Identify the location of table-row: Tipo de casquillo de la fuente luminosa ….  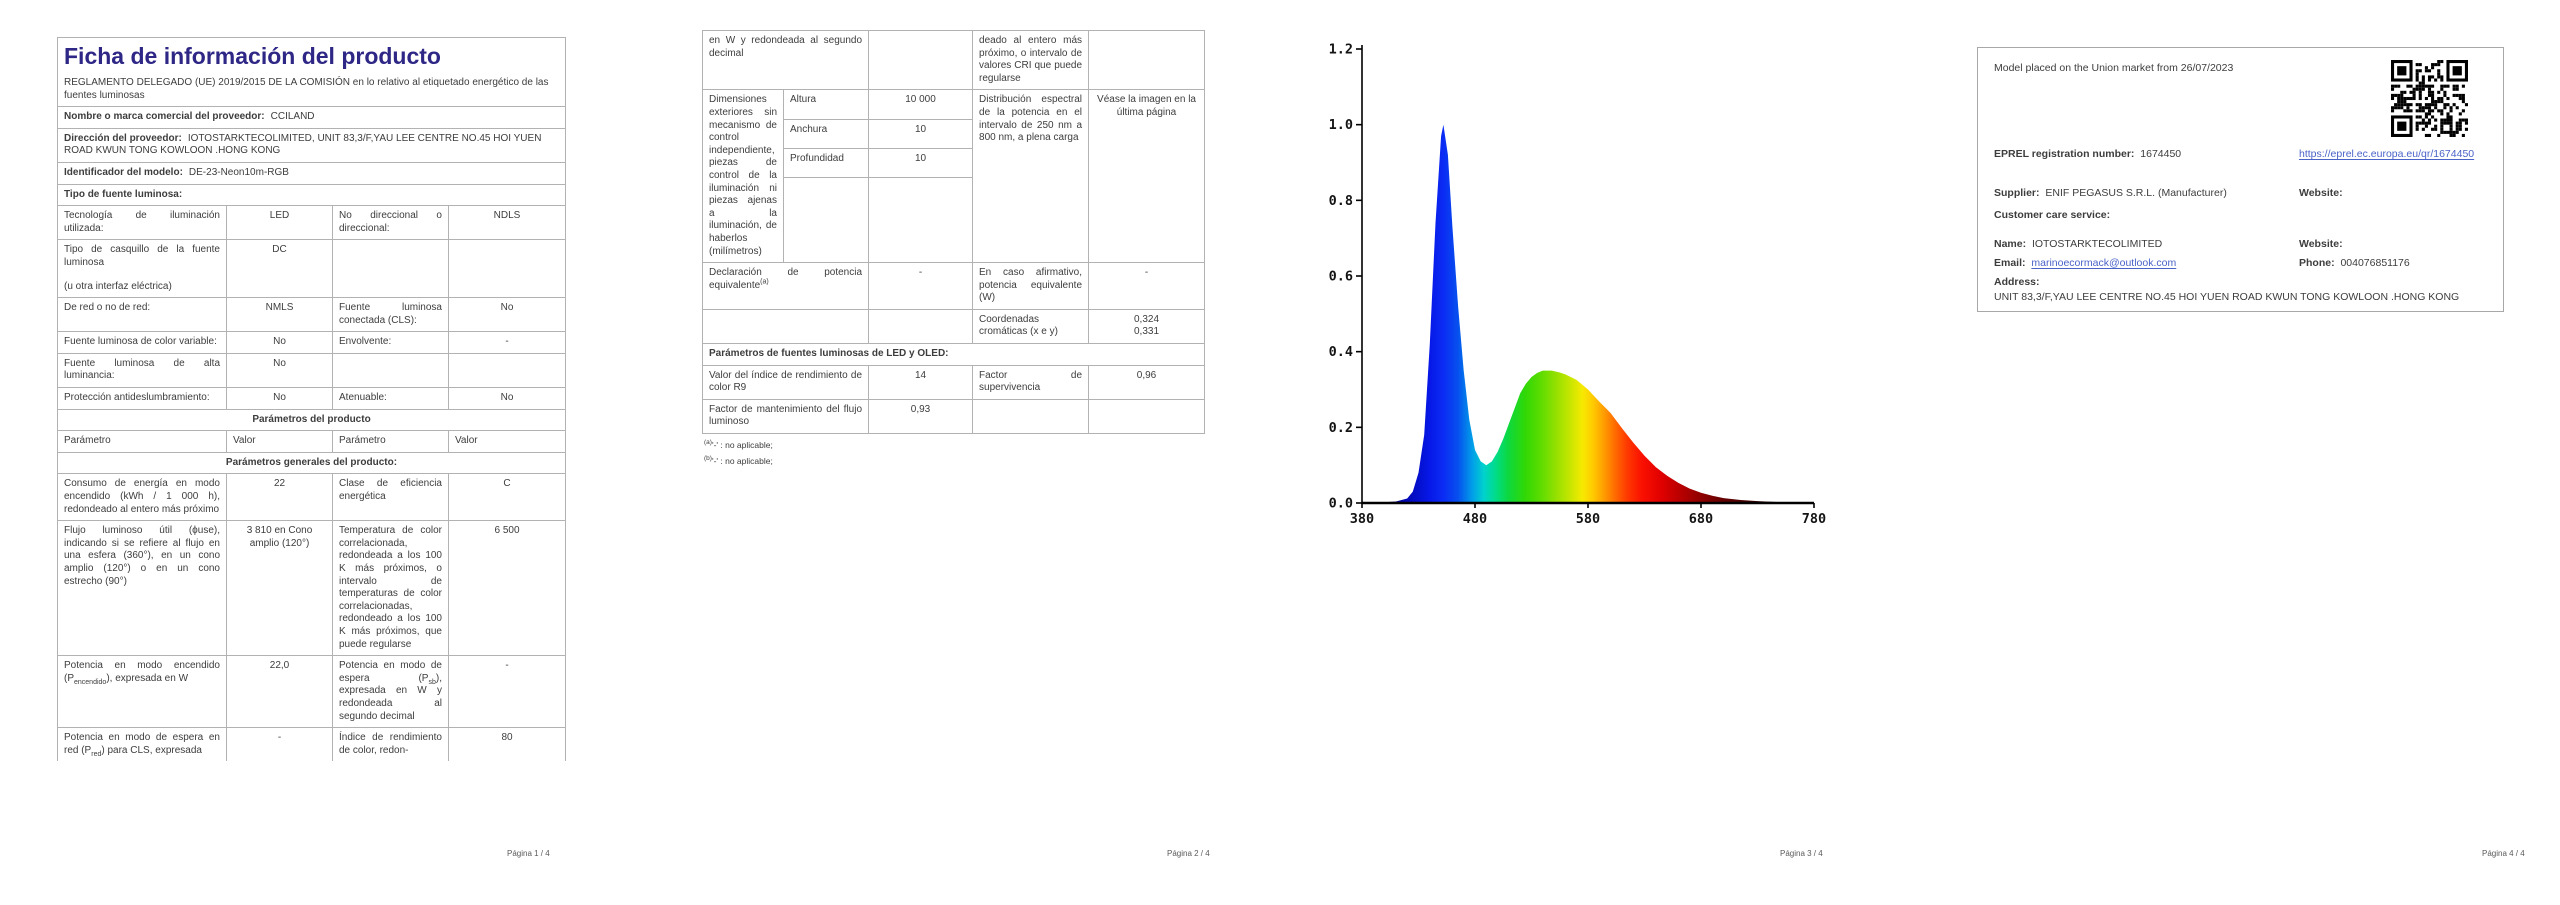
(311, 269).